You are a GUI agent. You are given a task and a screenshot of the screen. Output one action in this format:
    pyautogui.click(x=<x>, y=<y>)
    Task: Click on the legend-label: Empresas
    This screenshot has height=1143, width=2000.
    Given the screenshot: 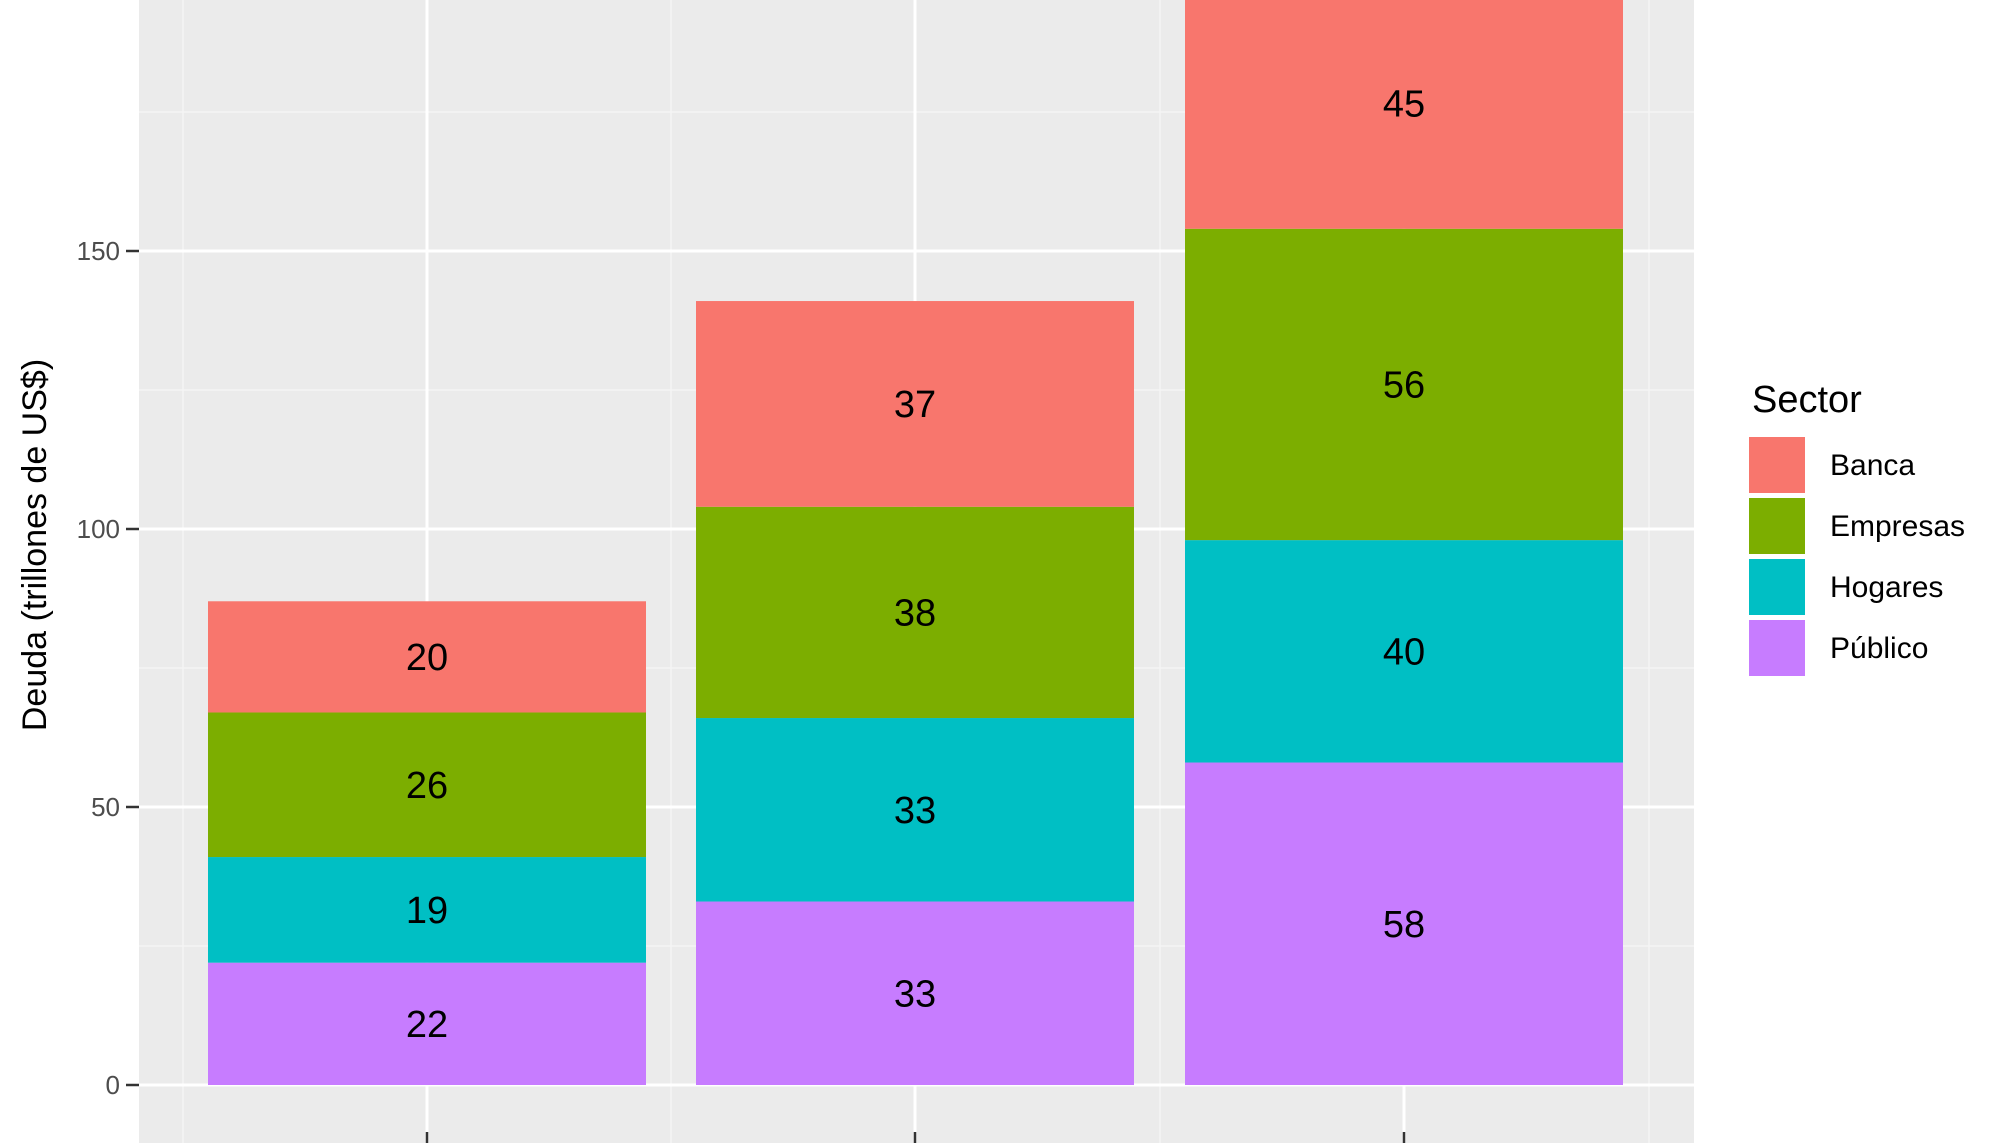 What is the action you would take?
    pyautogui.click(x=1897, y=526)
    